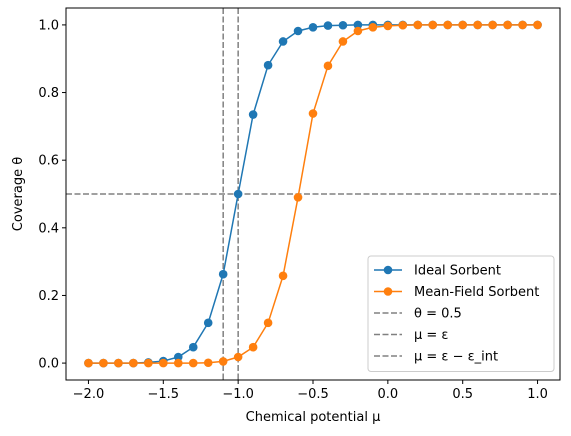 The width and height of the screenshot is (571, 436). I want to click on x-tick-label: 0.0, so click(388, 394).